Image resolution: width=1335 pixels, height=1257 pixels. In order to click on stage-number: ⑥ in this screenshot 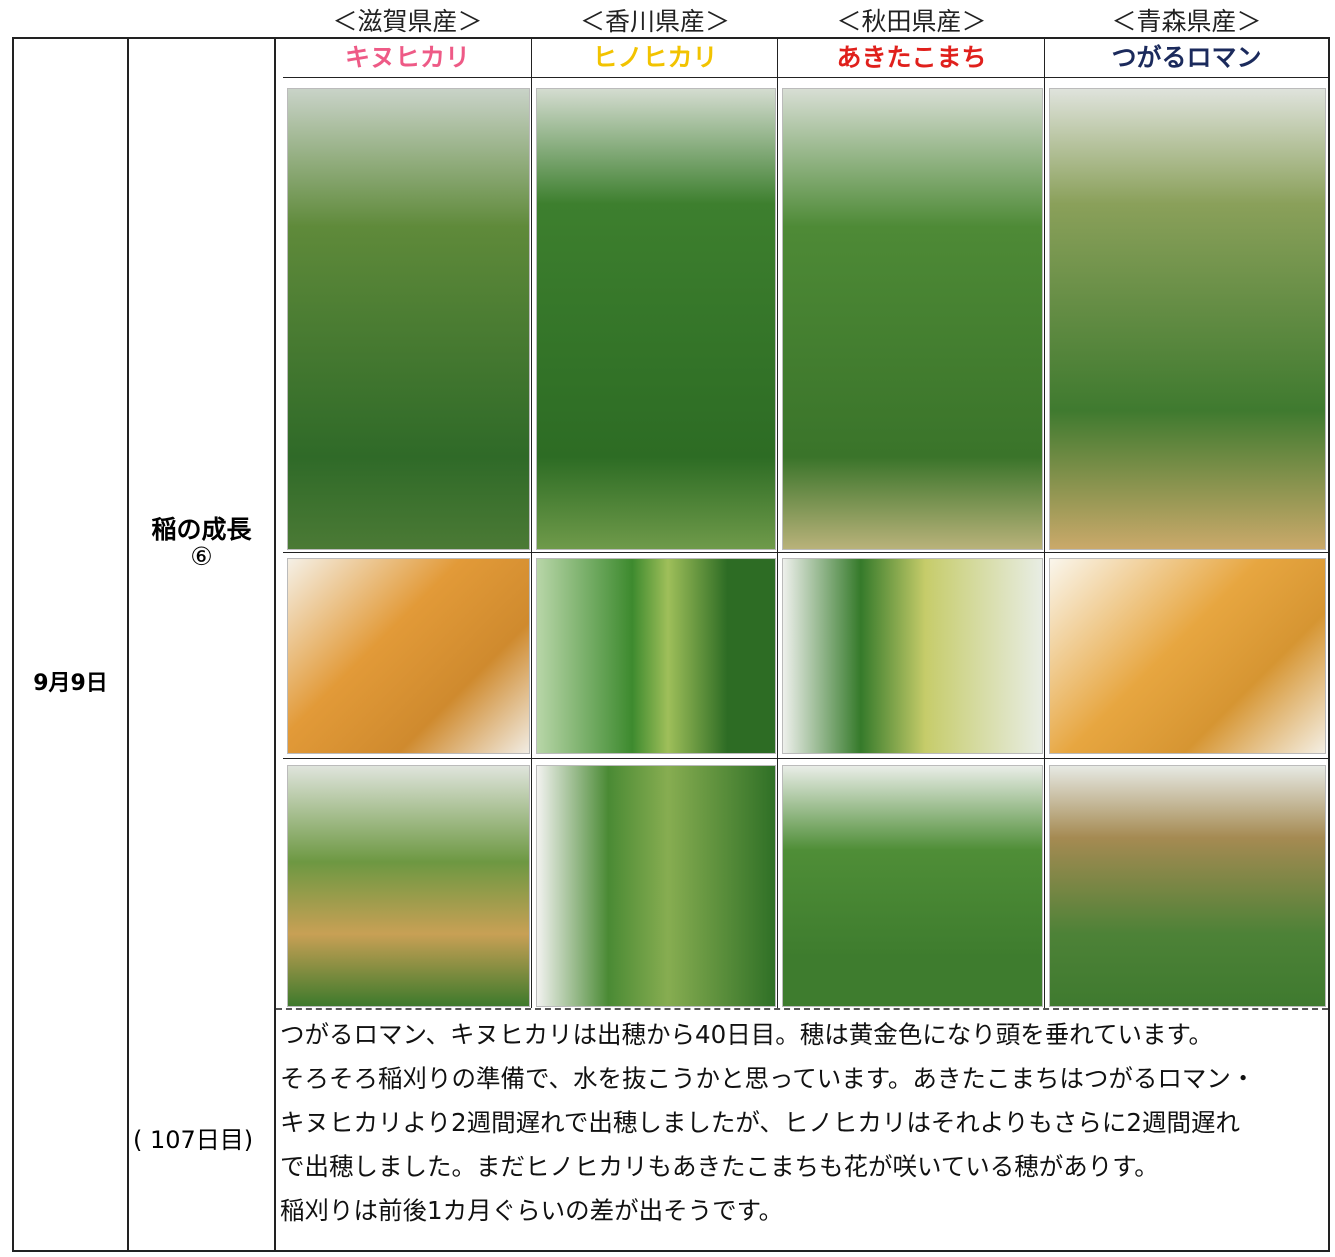, I will do `click(201, 556)`.